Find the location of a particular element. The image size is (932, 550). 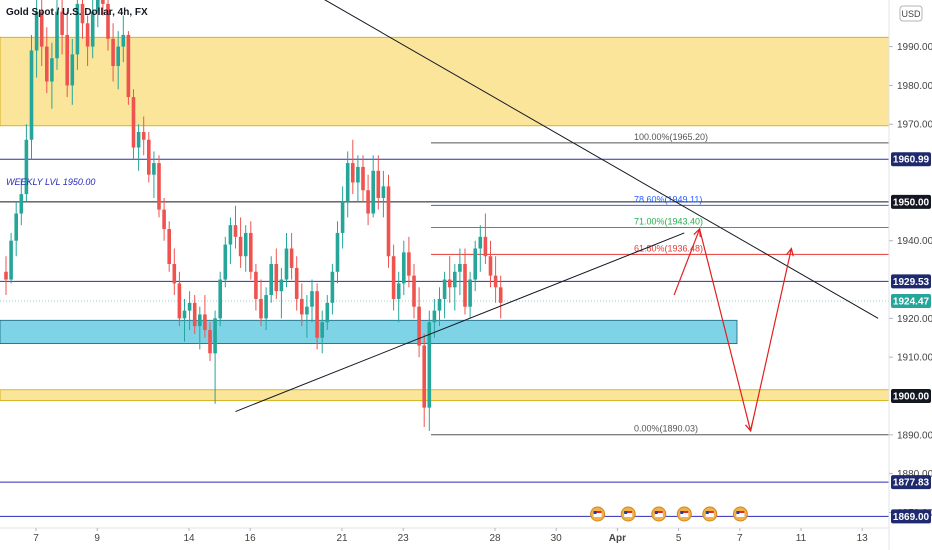

price-badge-label-6: 1869.00 is located at coordinates (911, 517).